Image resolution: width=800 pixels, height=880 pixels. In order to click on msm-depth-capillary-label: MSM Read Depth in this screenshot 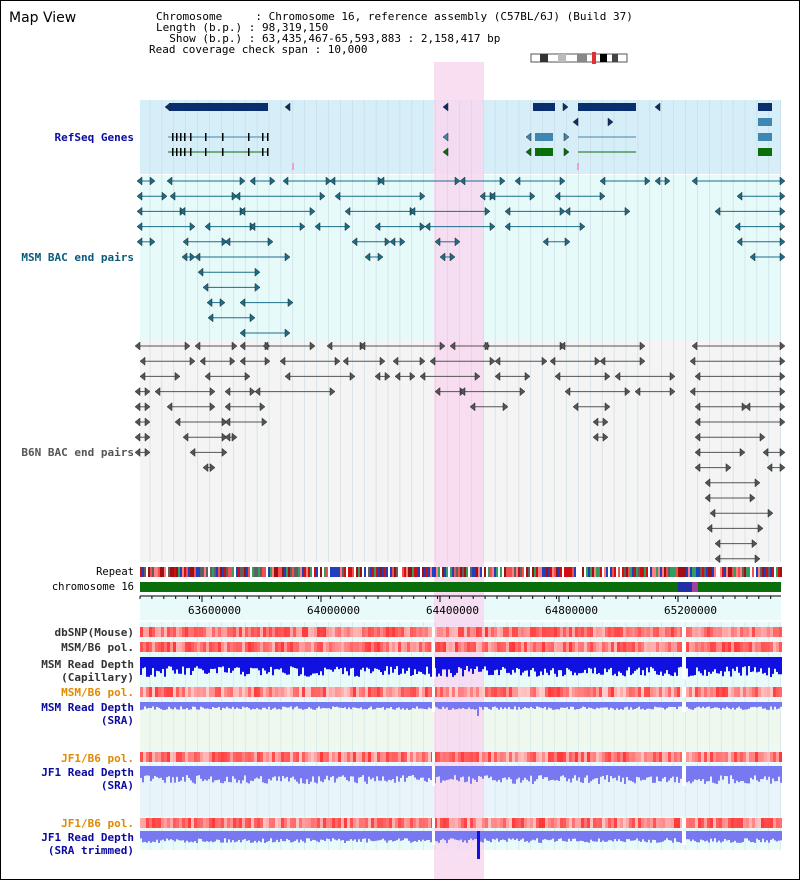, I will do `click(87, 664)`.